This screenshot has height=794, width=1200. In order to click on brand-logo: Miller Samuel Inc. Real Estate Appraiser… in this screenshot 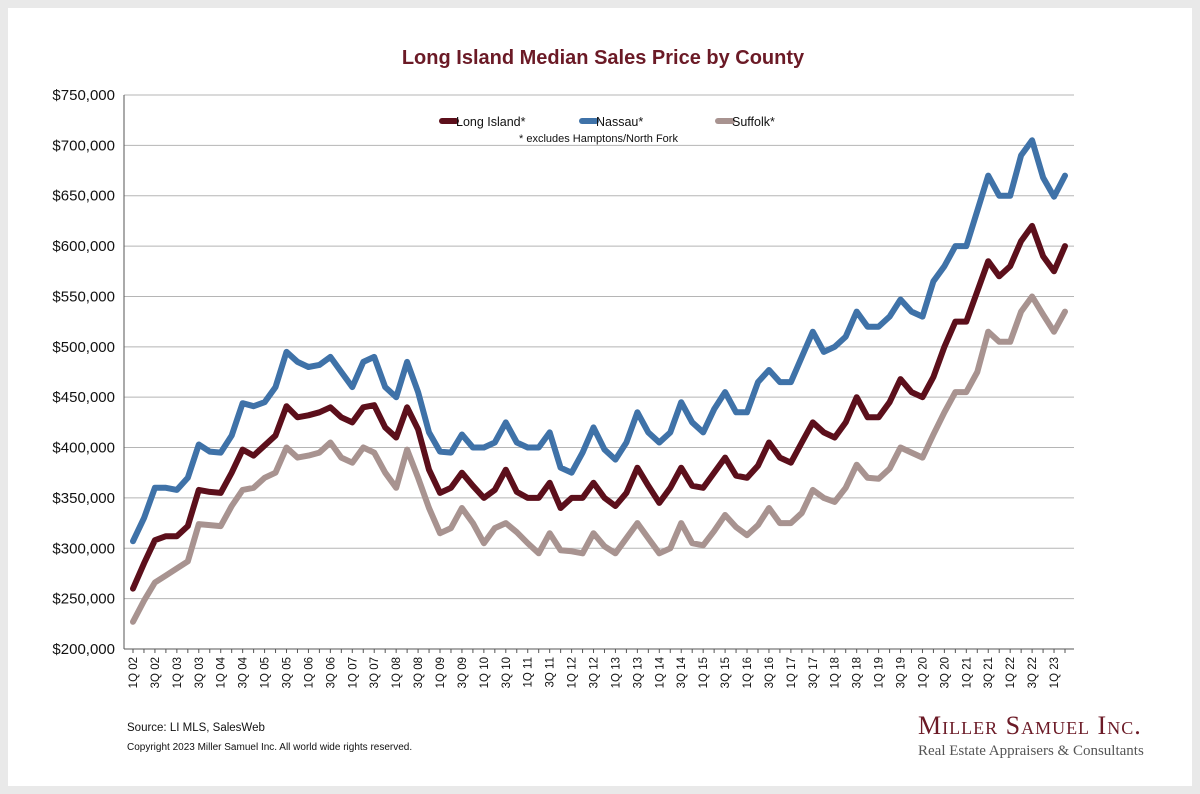, I will do `click(1038, 735)`.